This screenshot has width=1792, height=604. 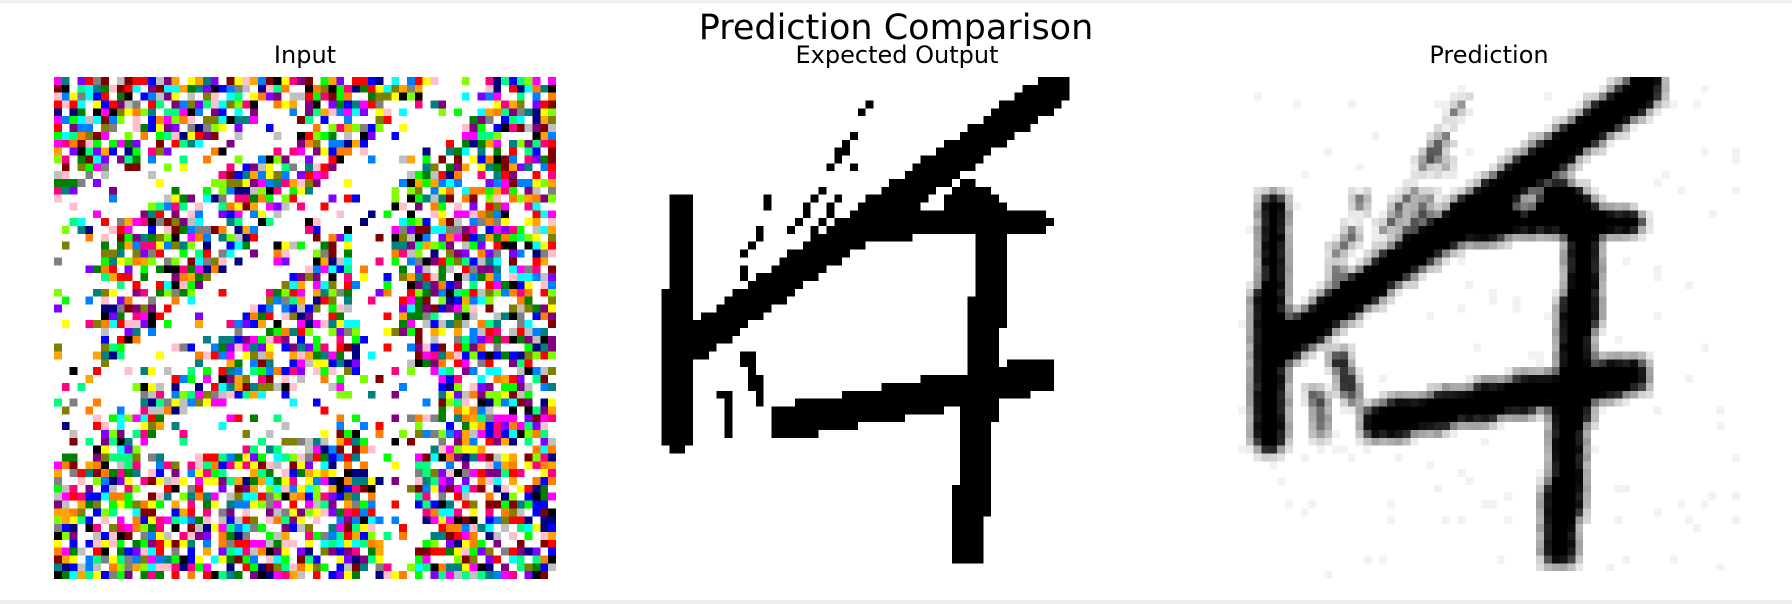 What do you see at coordinates (896, 1) in the screenshot?
I see `top-border` at bounding box center [896, 1].